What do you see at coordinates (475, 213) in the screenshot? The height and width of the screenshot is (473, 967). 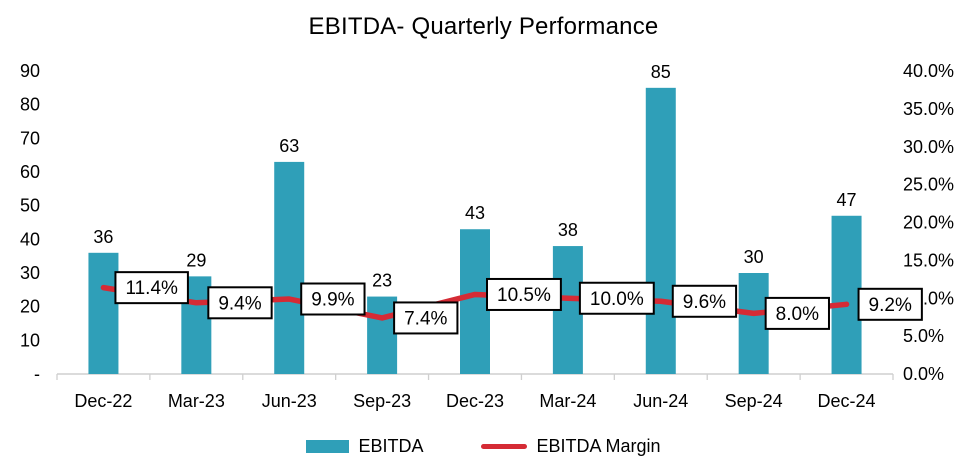 I see `bar-value-label: 43` at bounding box center [475, 213].